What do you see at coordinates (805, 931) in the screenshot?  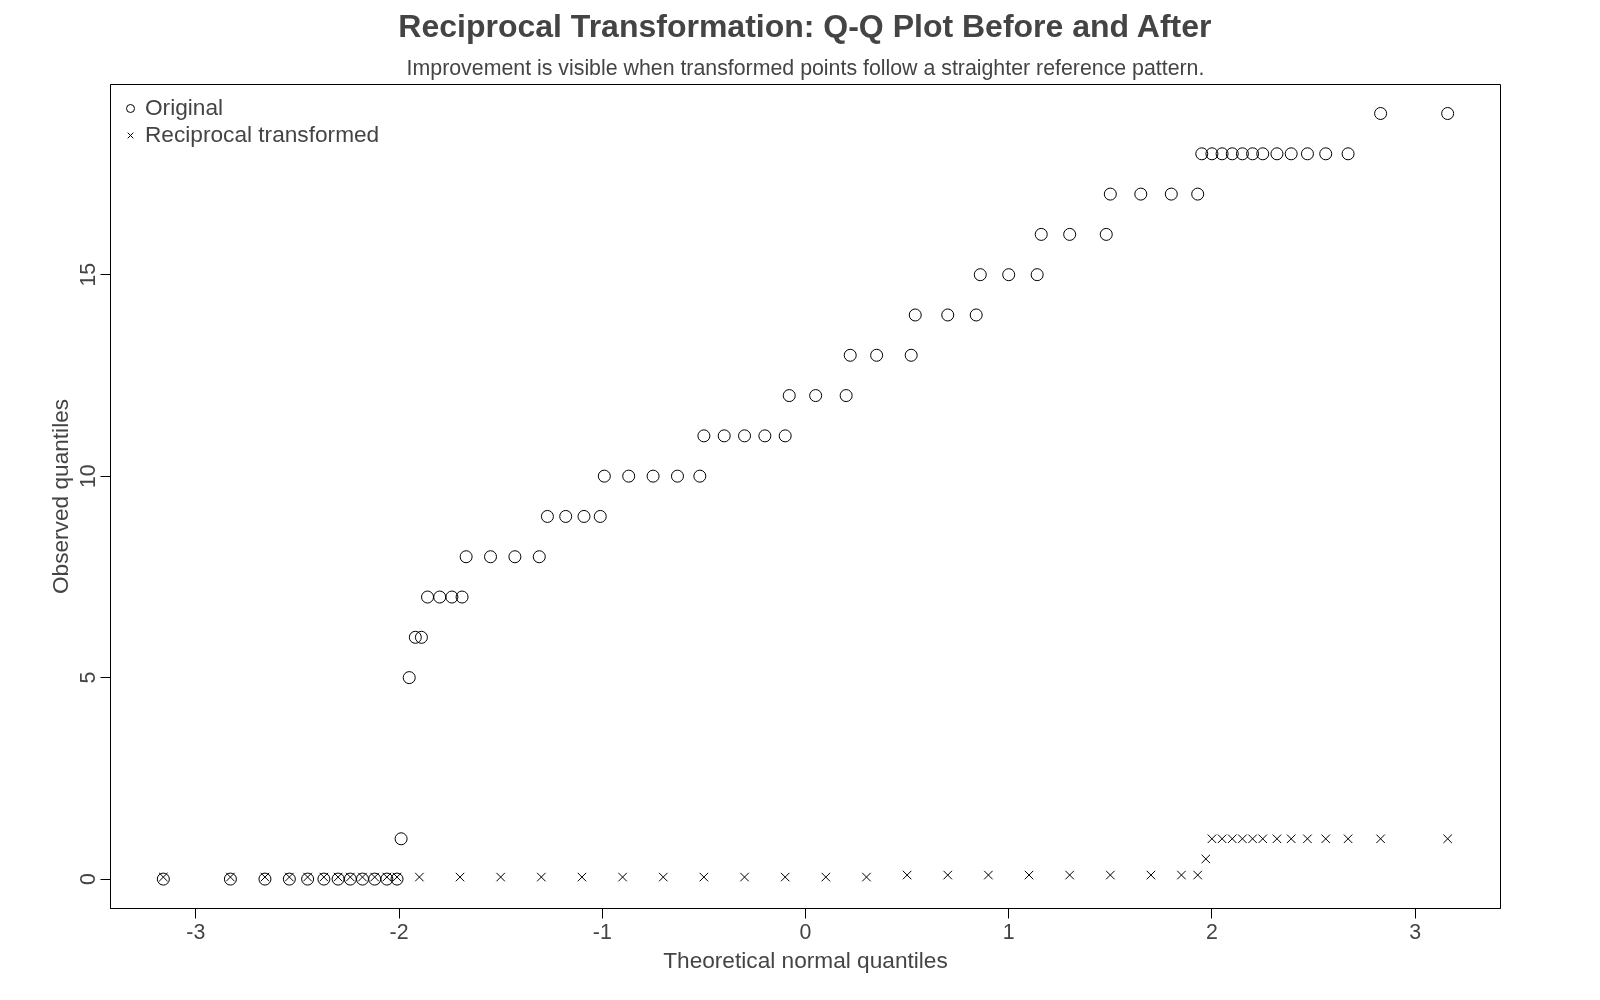 I see `x-tick-label: 0` at bounding box center [805, 931].